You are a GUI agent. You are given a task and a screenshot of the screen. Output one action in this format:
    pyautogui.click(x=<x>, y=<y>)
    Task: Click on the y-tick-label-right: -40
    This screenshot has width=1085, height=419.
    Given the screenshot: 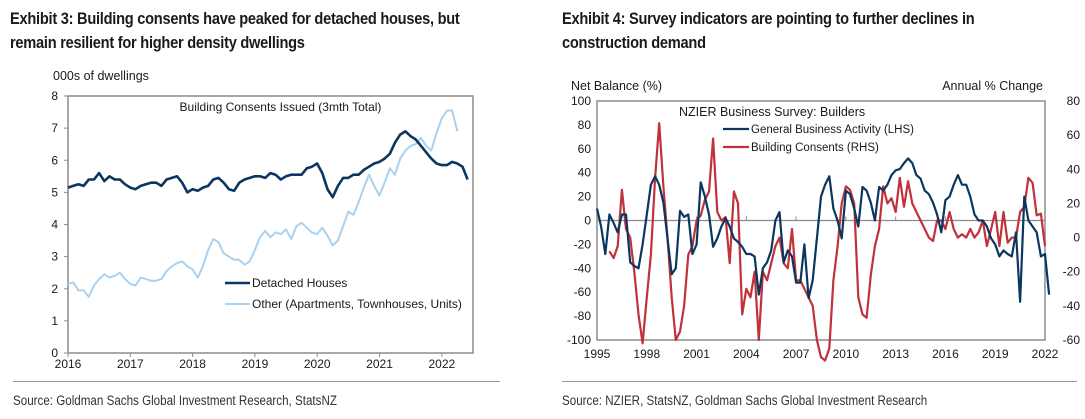 What is the action you would take?
    pyautogui.click(x=1072, y=306)
    